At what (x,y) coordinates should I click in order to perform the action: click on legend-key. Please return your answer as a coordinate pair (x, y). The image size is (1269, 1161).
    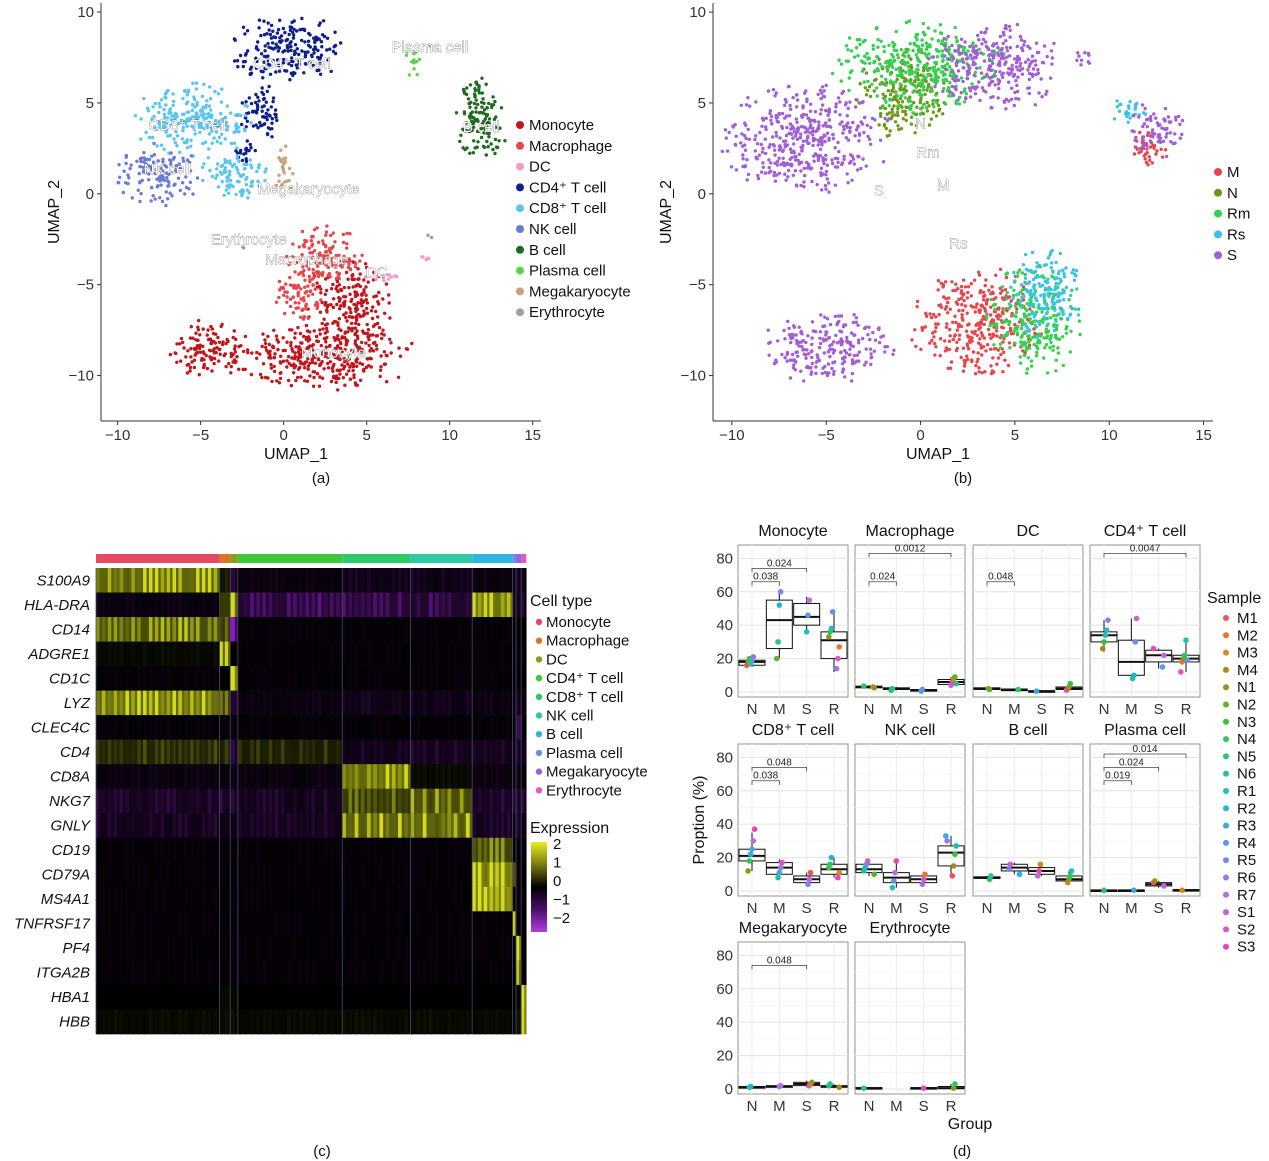
    Looking at the image, I should click on (1218, 213).